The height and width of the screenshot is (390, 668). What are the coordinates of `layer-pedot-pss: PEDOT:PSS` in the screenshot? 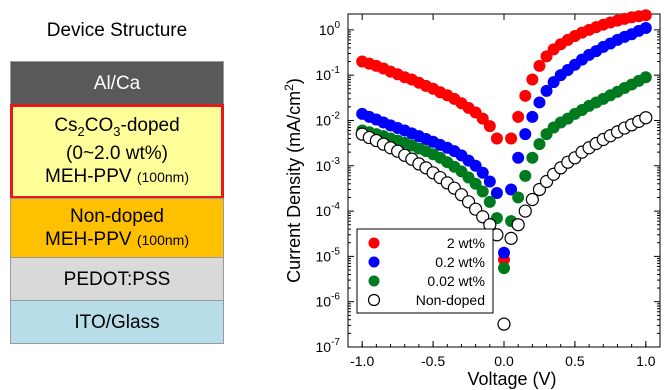 It's located at (117, 279).